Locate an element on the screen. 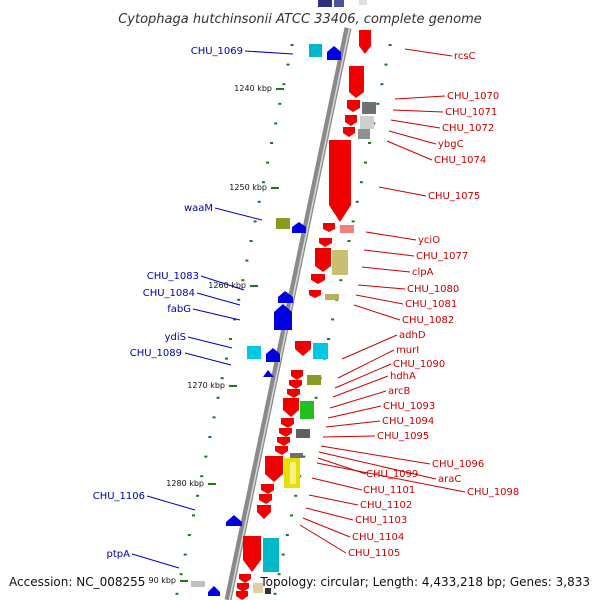  label-CHU_1090: CHU_1090 is located at coordinates (419, 364).